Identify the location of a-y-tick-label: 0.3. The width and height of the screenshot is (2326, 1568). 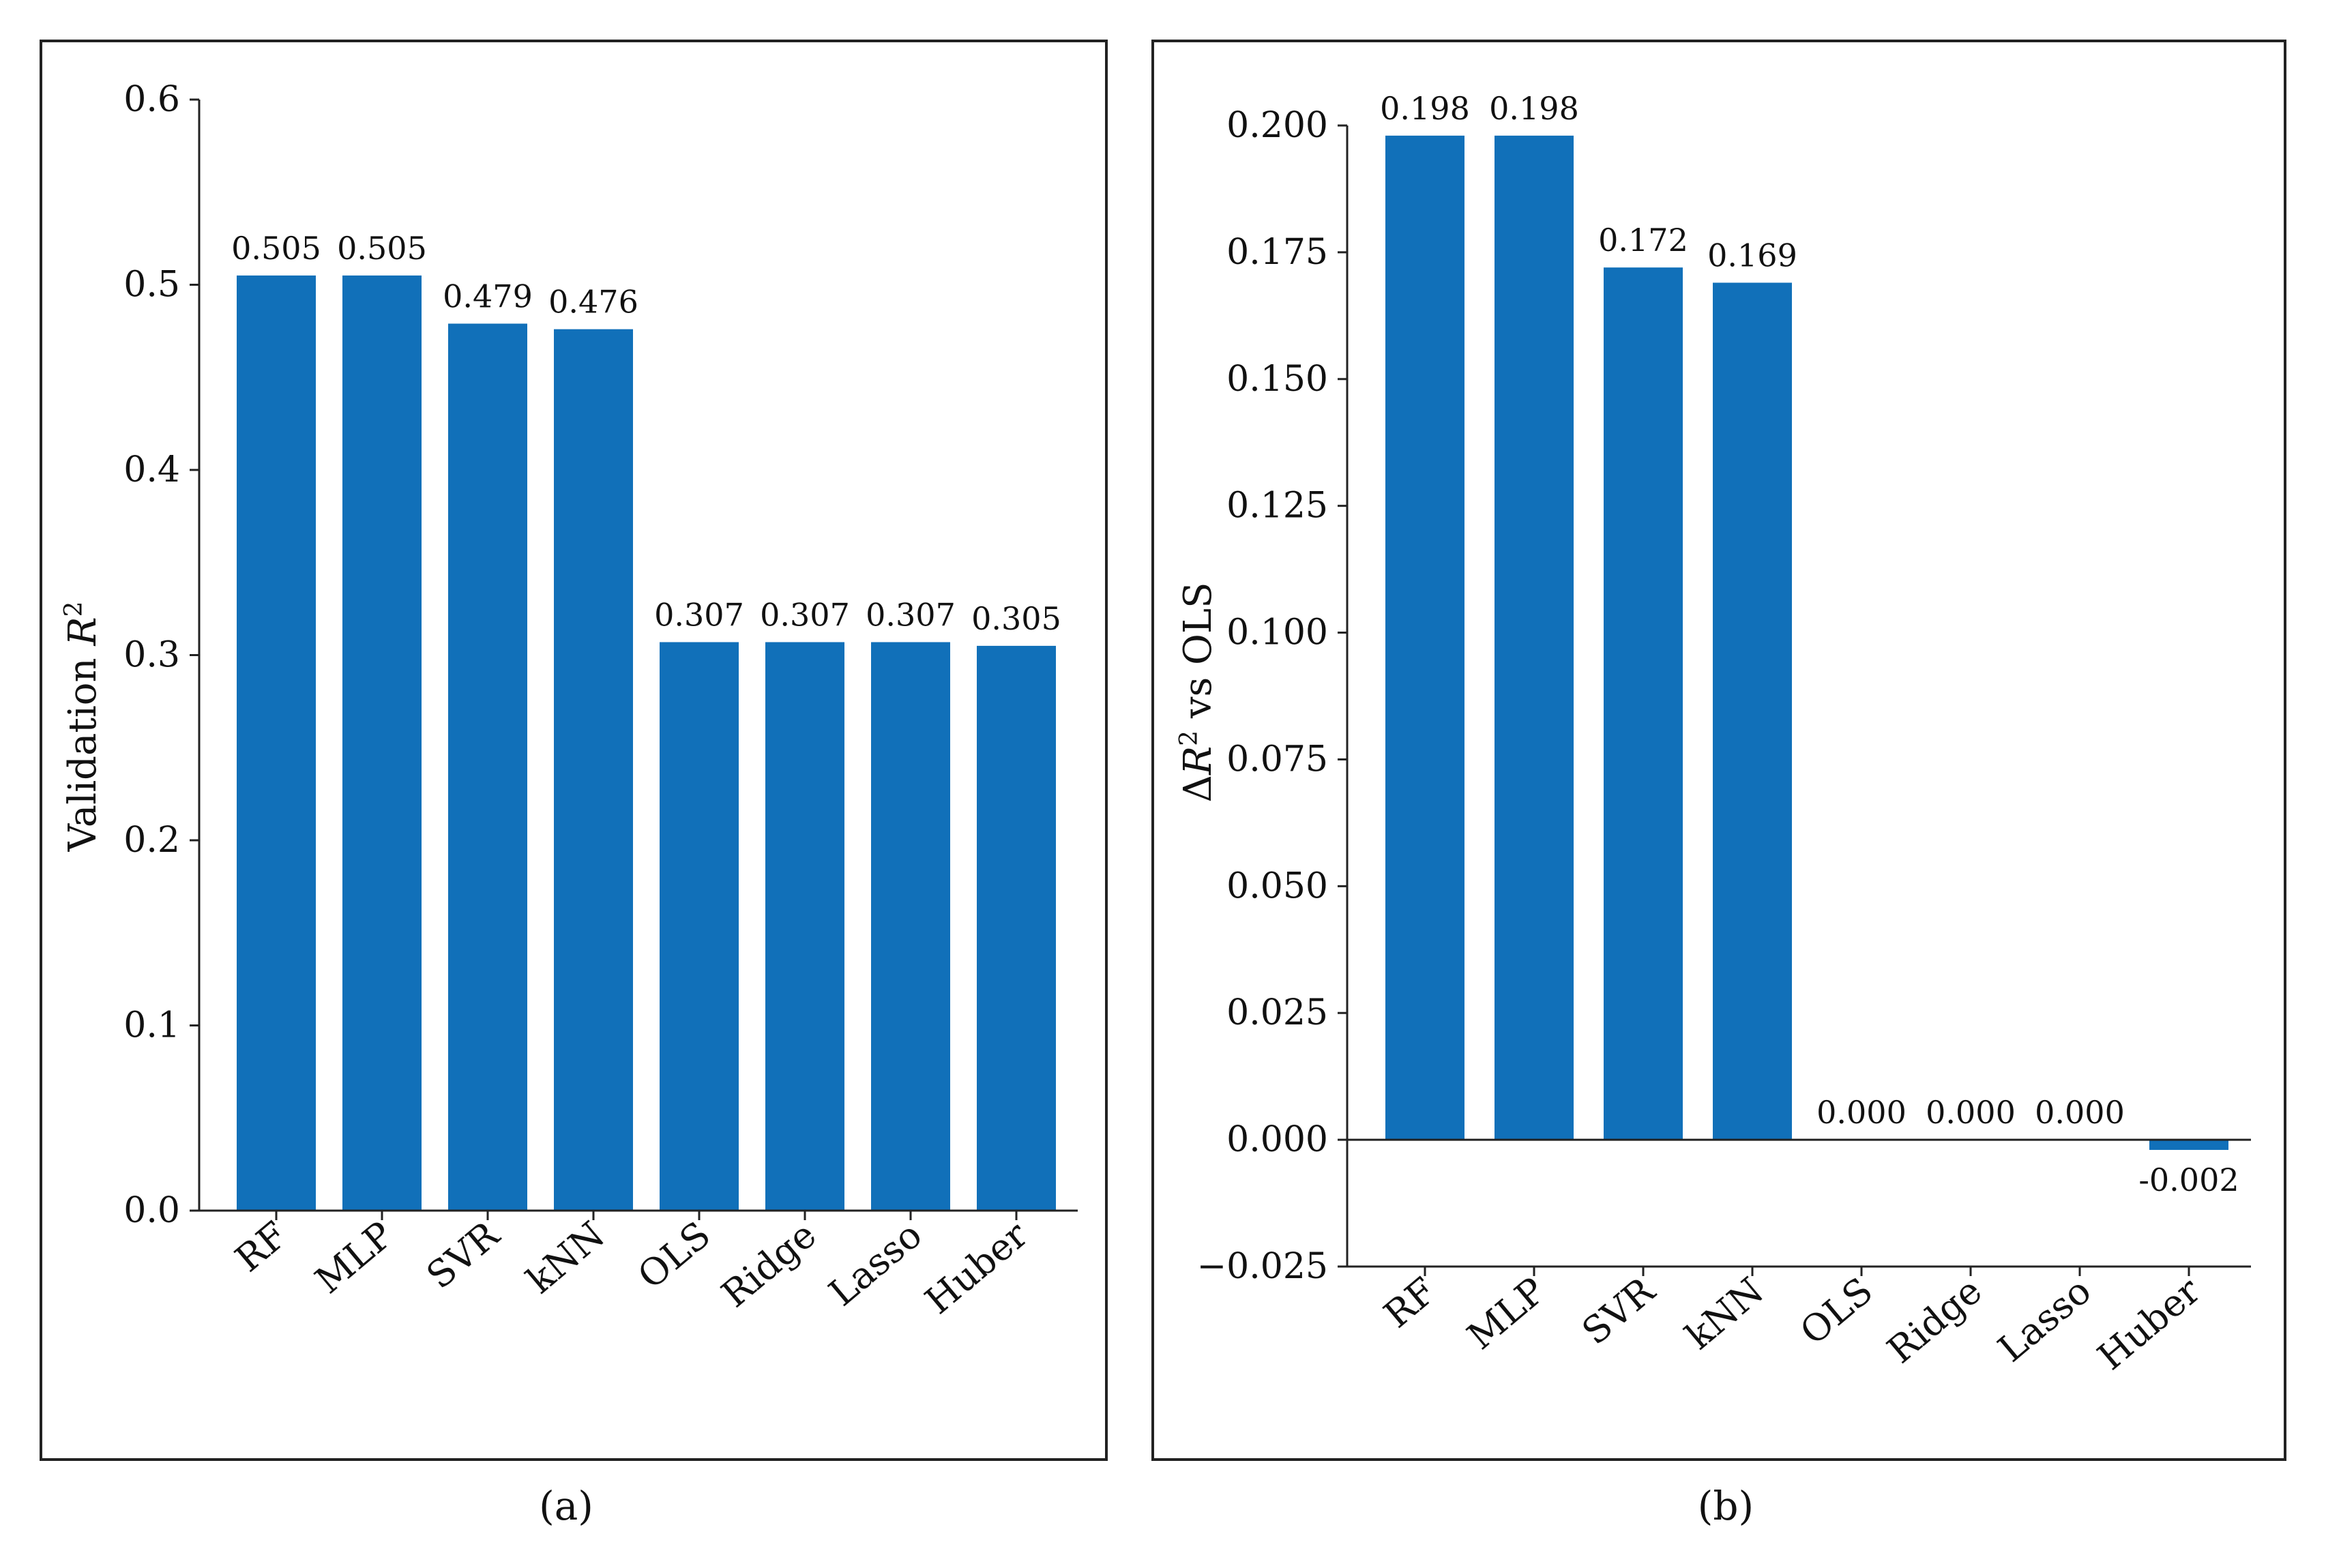
(151, 655).